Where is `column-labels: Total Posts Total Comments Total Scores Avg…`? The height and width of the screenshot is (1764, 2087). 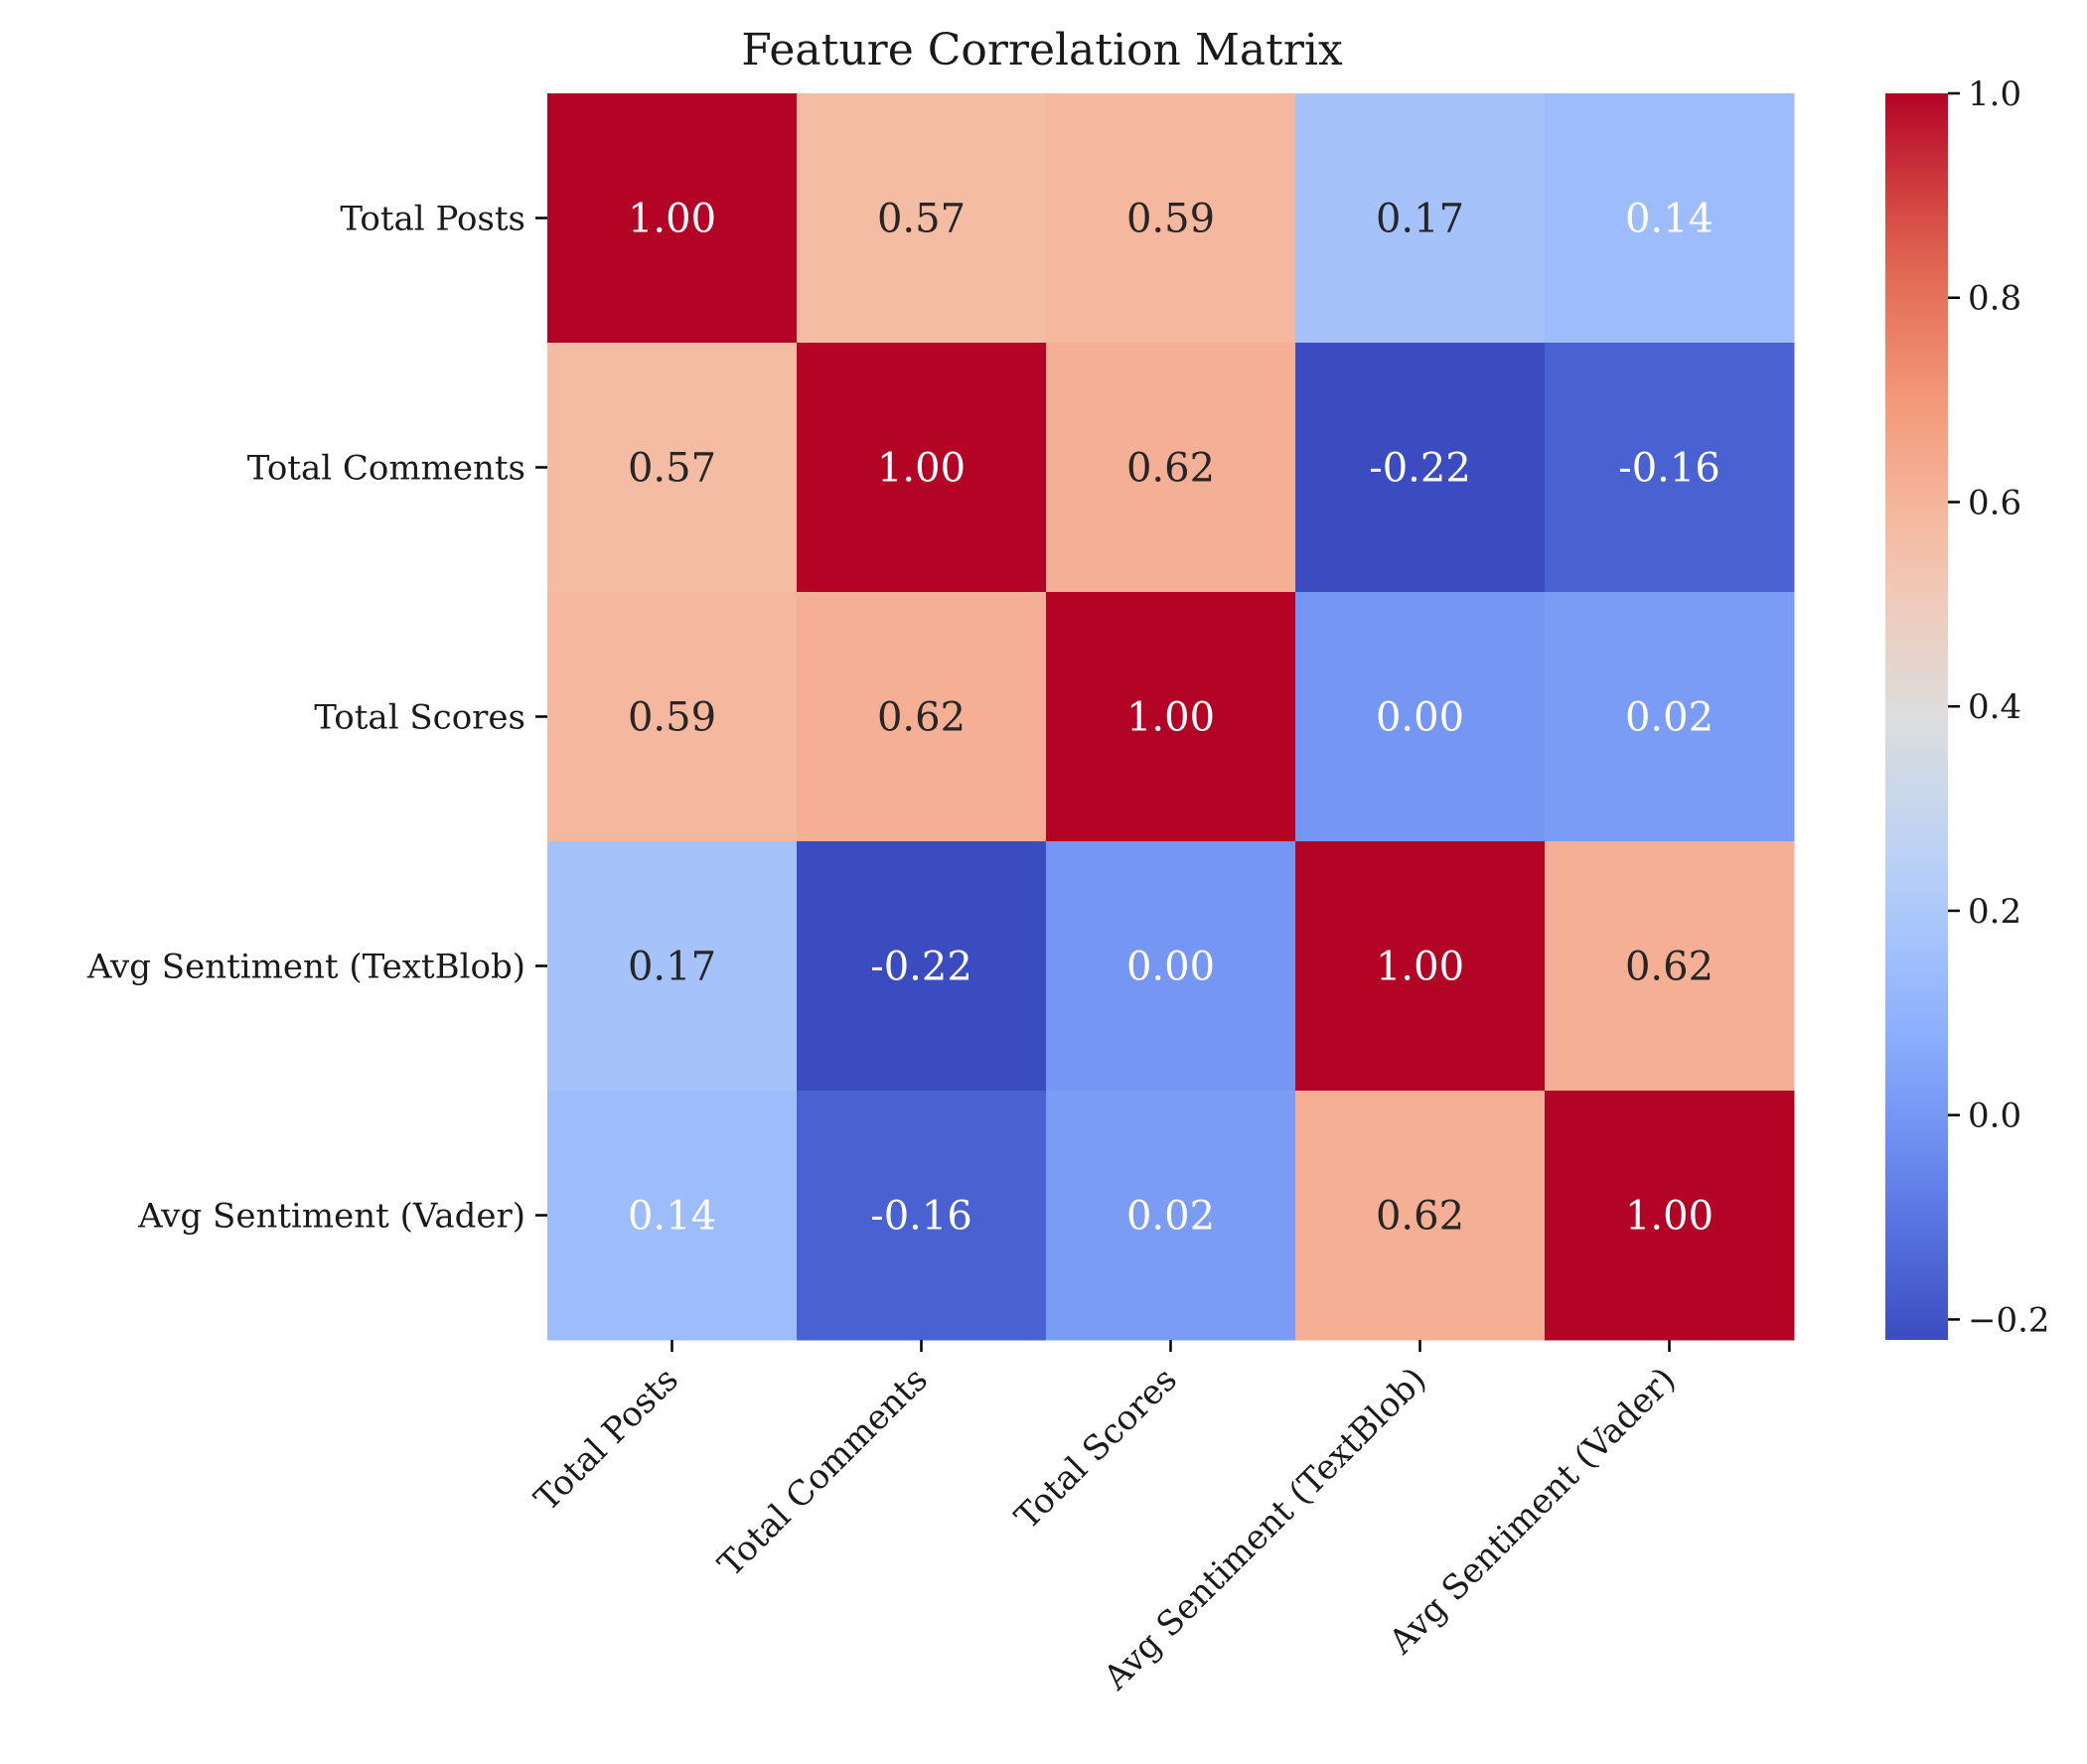
column-labels: Total Posts Total Comments Total Scores Avg… is located at coordinates (1105, 1519).